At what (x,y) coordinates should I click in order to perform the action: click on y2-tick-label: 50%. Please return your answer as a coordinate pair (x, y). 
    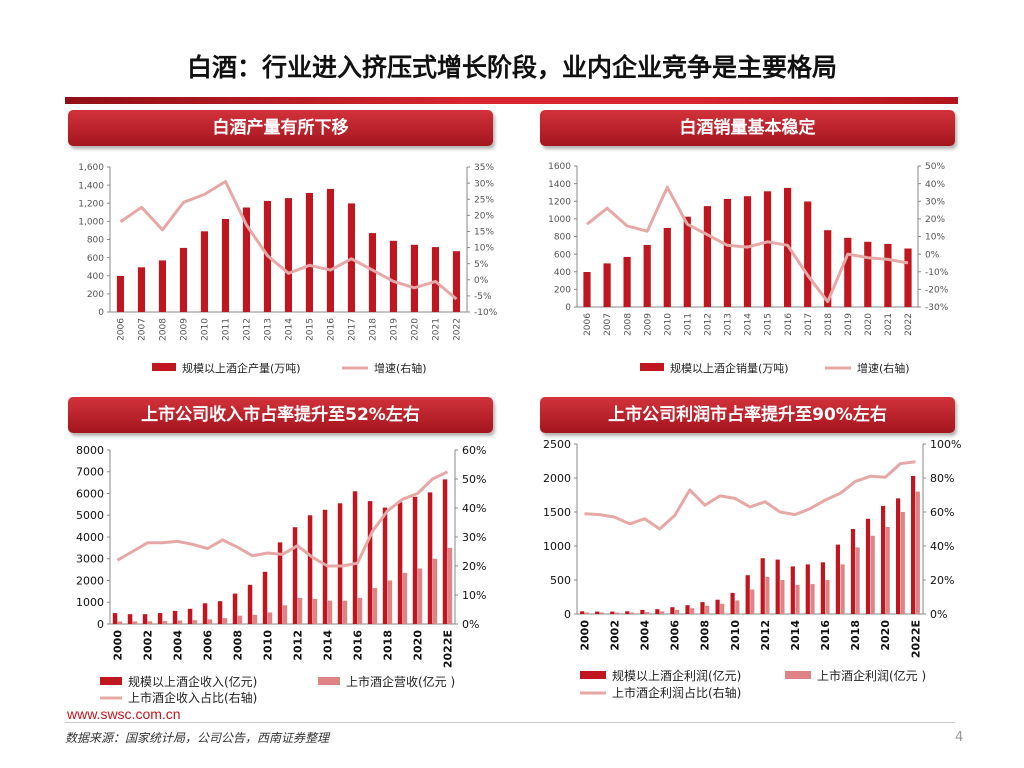
    Looking at the image, I should click on (935, 167).